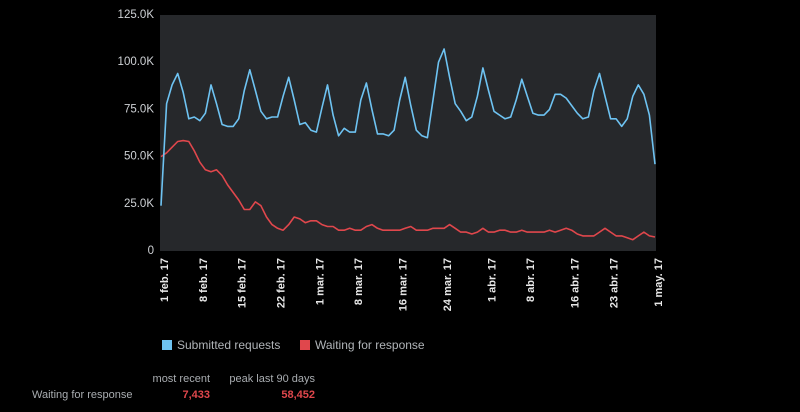  Describe the element at coordinates (136, 15) in the screenshot. I see `y-tick-label: 125.0K` at that location.